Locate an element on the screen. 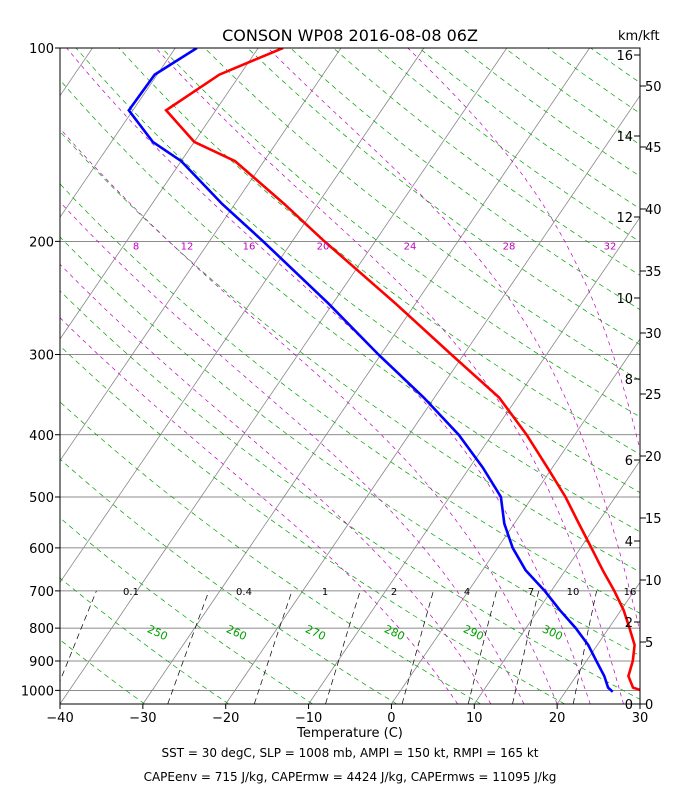 The width and height of the screenshot is (700, 800). kft-tick-label: 35 is located at coordinates (653, 272).